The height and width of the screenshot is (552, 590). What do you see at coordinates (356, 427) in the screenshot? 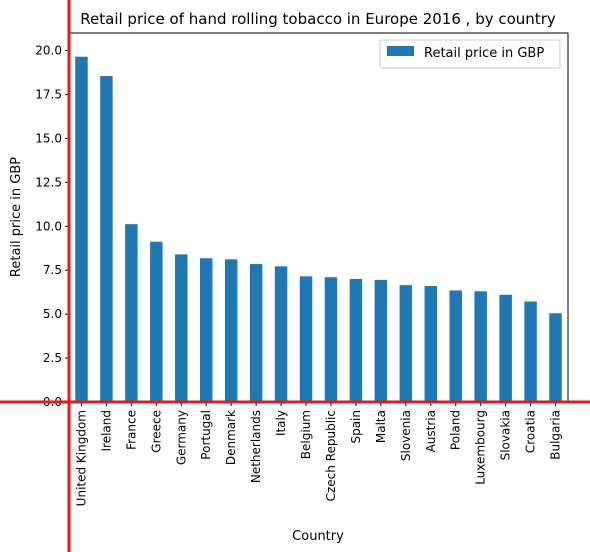
I see `x-tick-label: Spain` at bounding box center [356, 427].